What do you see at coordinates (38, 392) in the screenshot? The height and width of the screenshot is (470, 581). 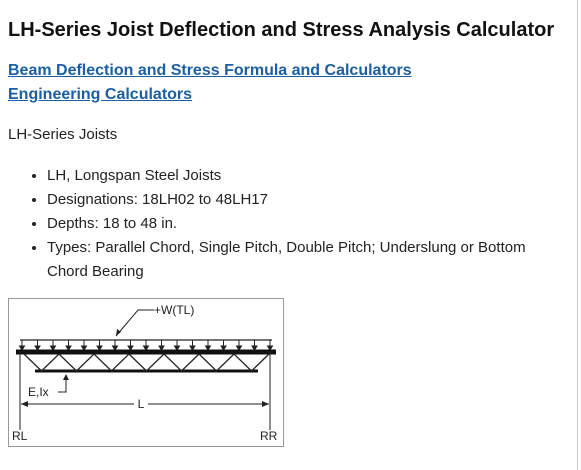 I see `stiffness-label: E,Ix` at bounding box center [38, 392].